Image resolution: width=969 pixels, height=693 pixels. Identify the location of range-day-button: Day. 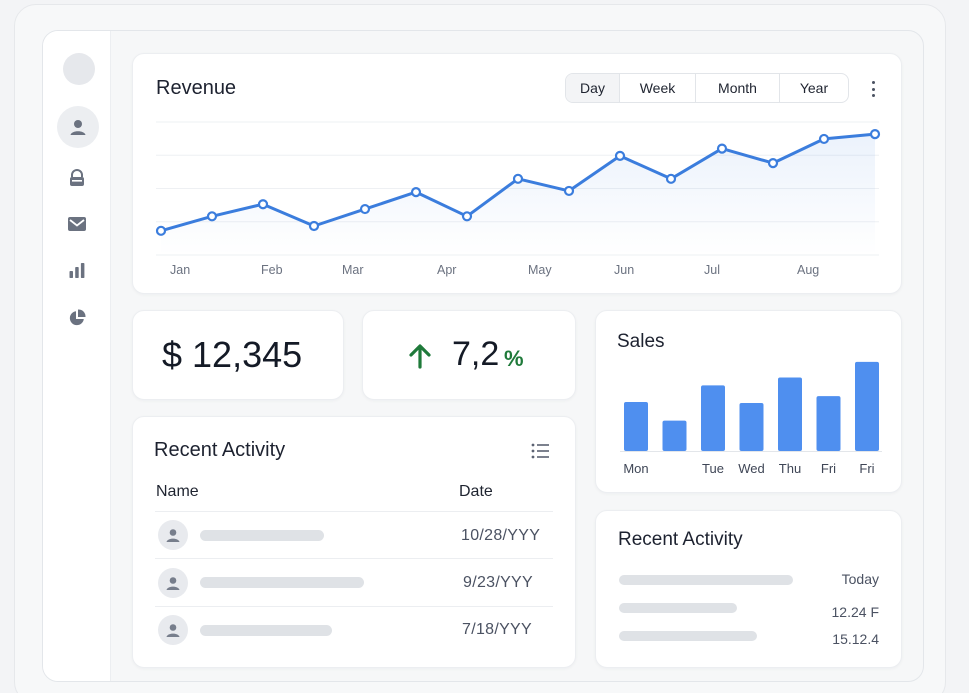
(593, 88).